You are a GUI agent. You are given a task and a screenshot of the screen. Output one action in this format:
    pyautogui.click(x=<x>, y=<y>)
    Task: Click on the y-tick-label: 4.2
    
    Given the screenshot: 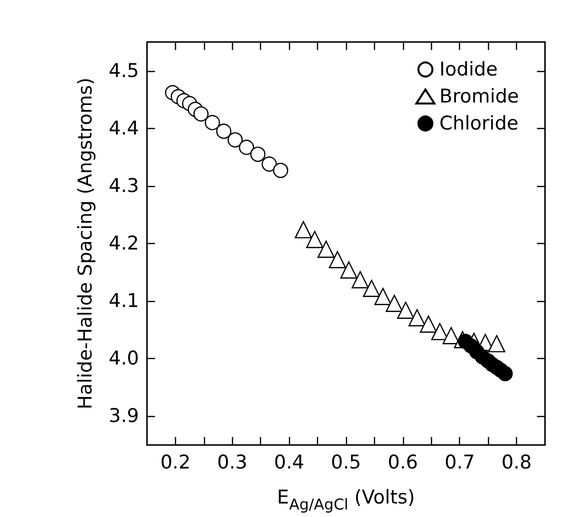 What is the action you would take?
    pyautogui.click(x=123, y=243)
    